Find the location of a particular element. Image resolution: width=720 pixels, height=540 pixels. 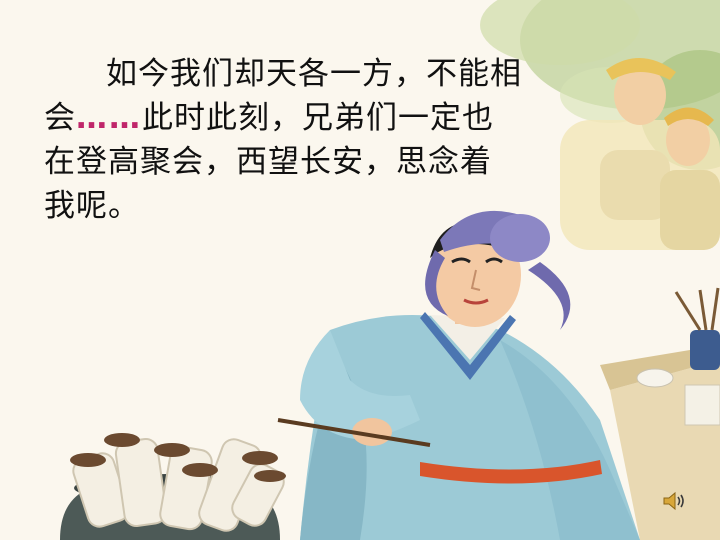

speaker-icon is located at coordinates (675, 501).